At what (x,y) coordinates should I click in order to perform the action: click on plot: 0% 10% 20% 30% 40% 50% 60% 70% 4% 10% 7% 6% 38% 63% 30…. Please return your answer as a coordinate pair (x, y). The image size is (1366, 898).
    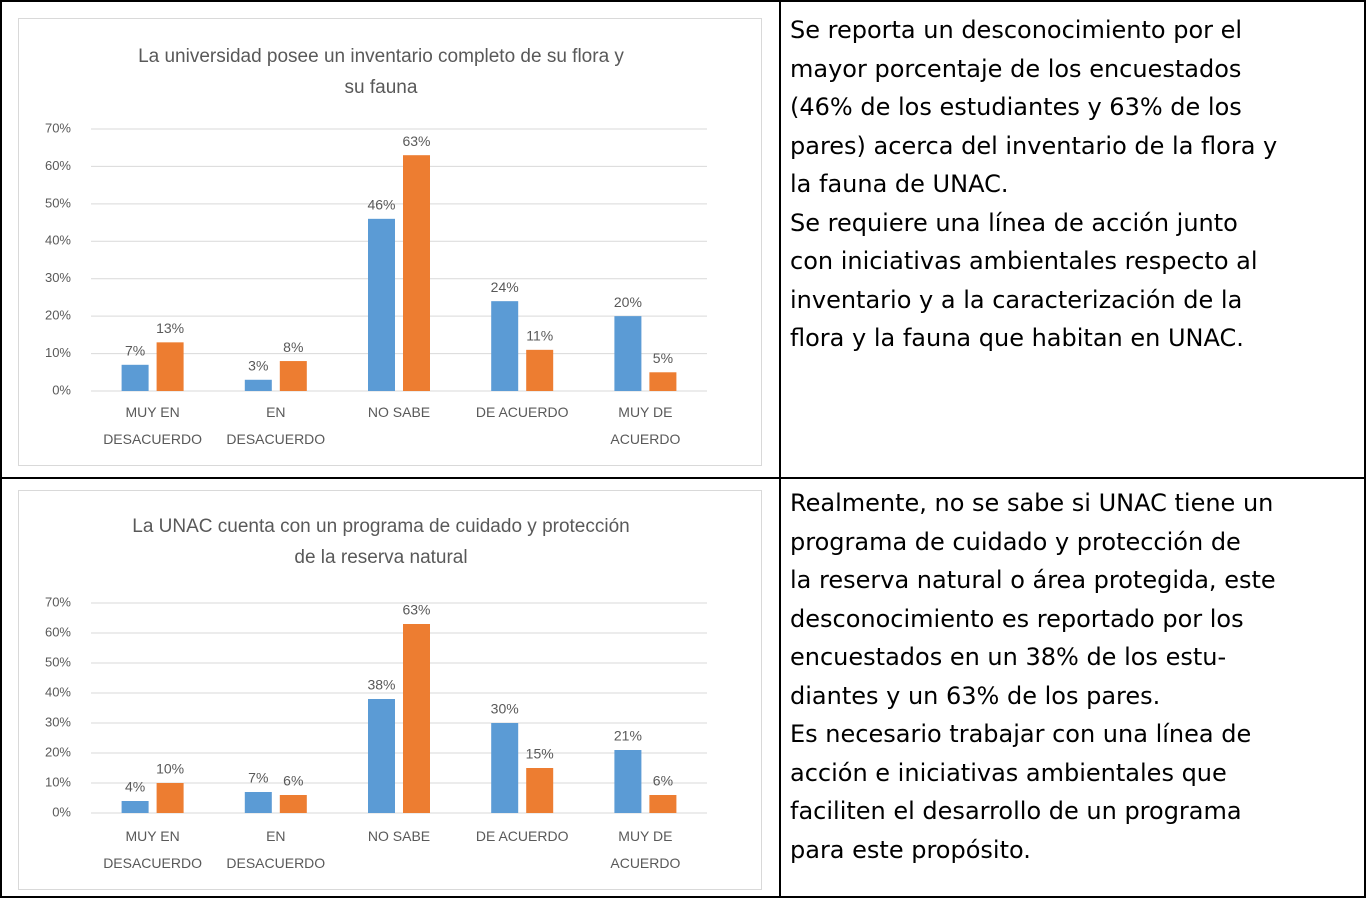
    Looking at the image, I should click on (376, 706).